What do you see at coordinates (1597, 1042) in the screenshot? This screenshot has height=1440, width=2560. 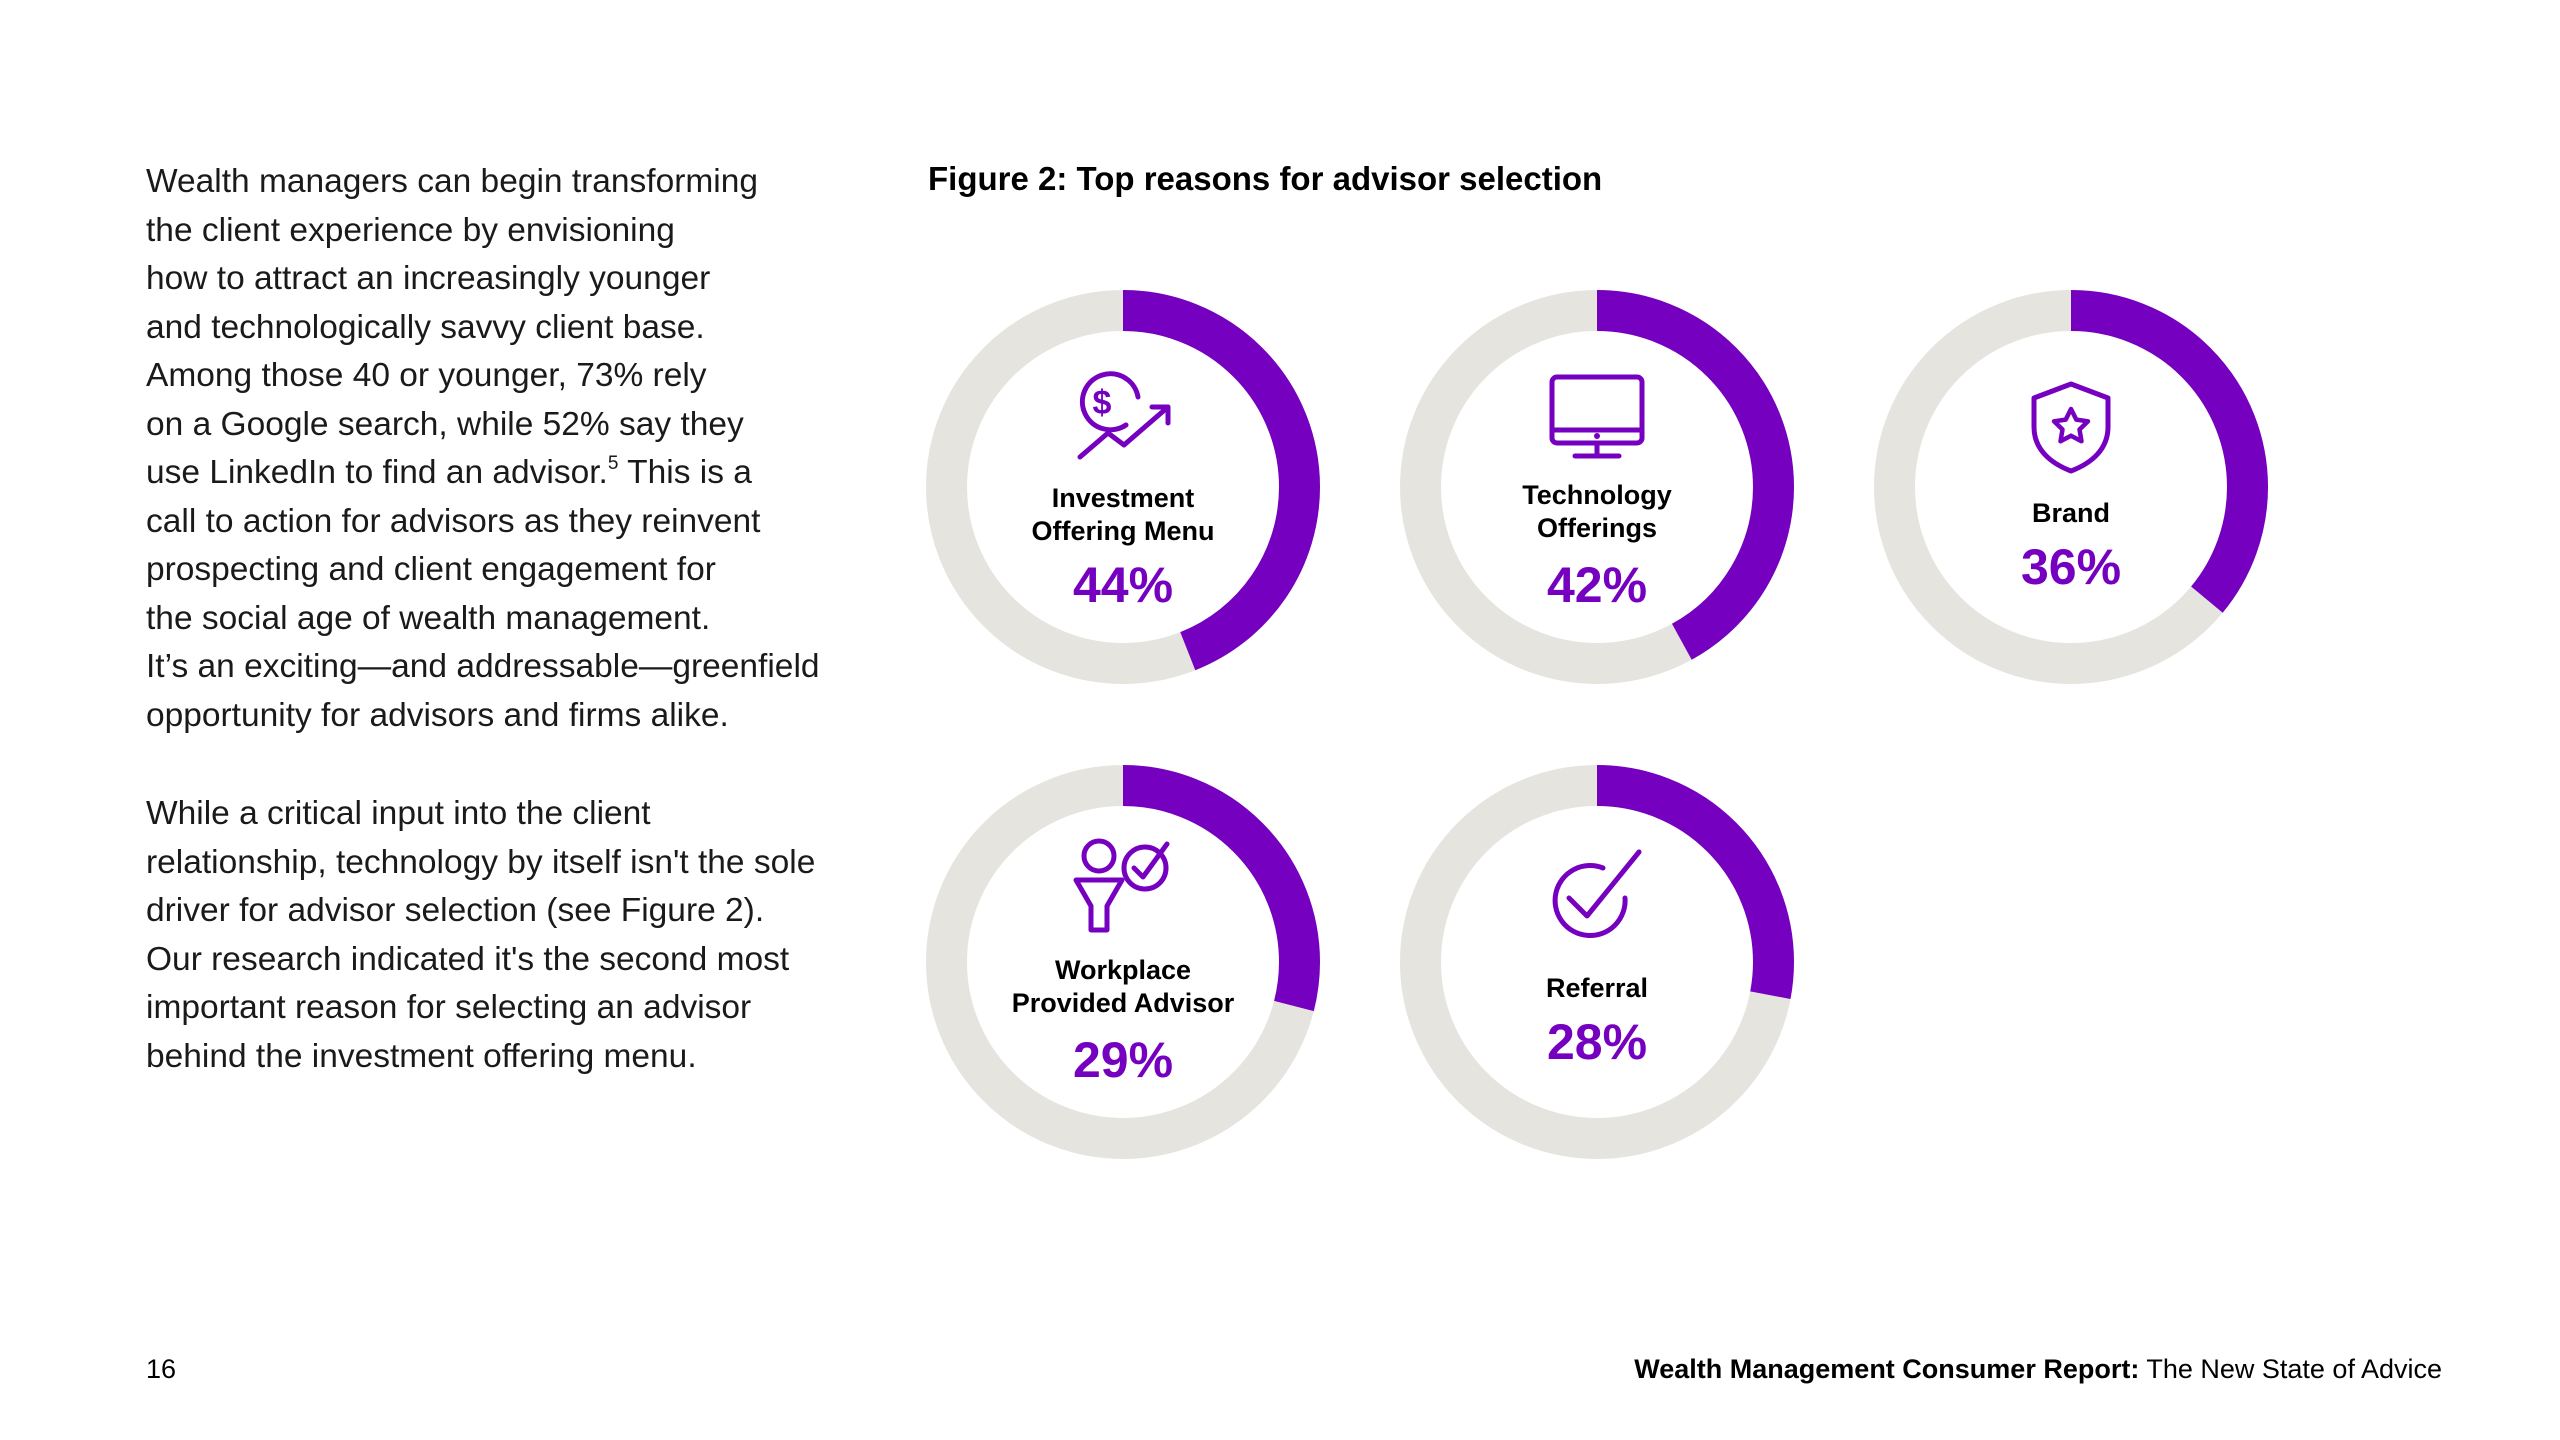 I see `donut-value: 28%` at bounding box center [1597, 1042].